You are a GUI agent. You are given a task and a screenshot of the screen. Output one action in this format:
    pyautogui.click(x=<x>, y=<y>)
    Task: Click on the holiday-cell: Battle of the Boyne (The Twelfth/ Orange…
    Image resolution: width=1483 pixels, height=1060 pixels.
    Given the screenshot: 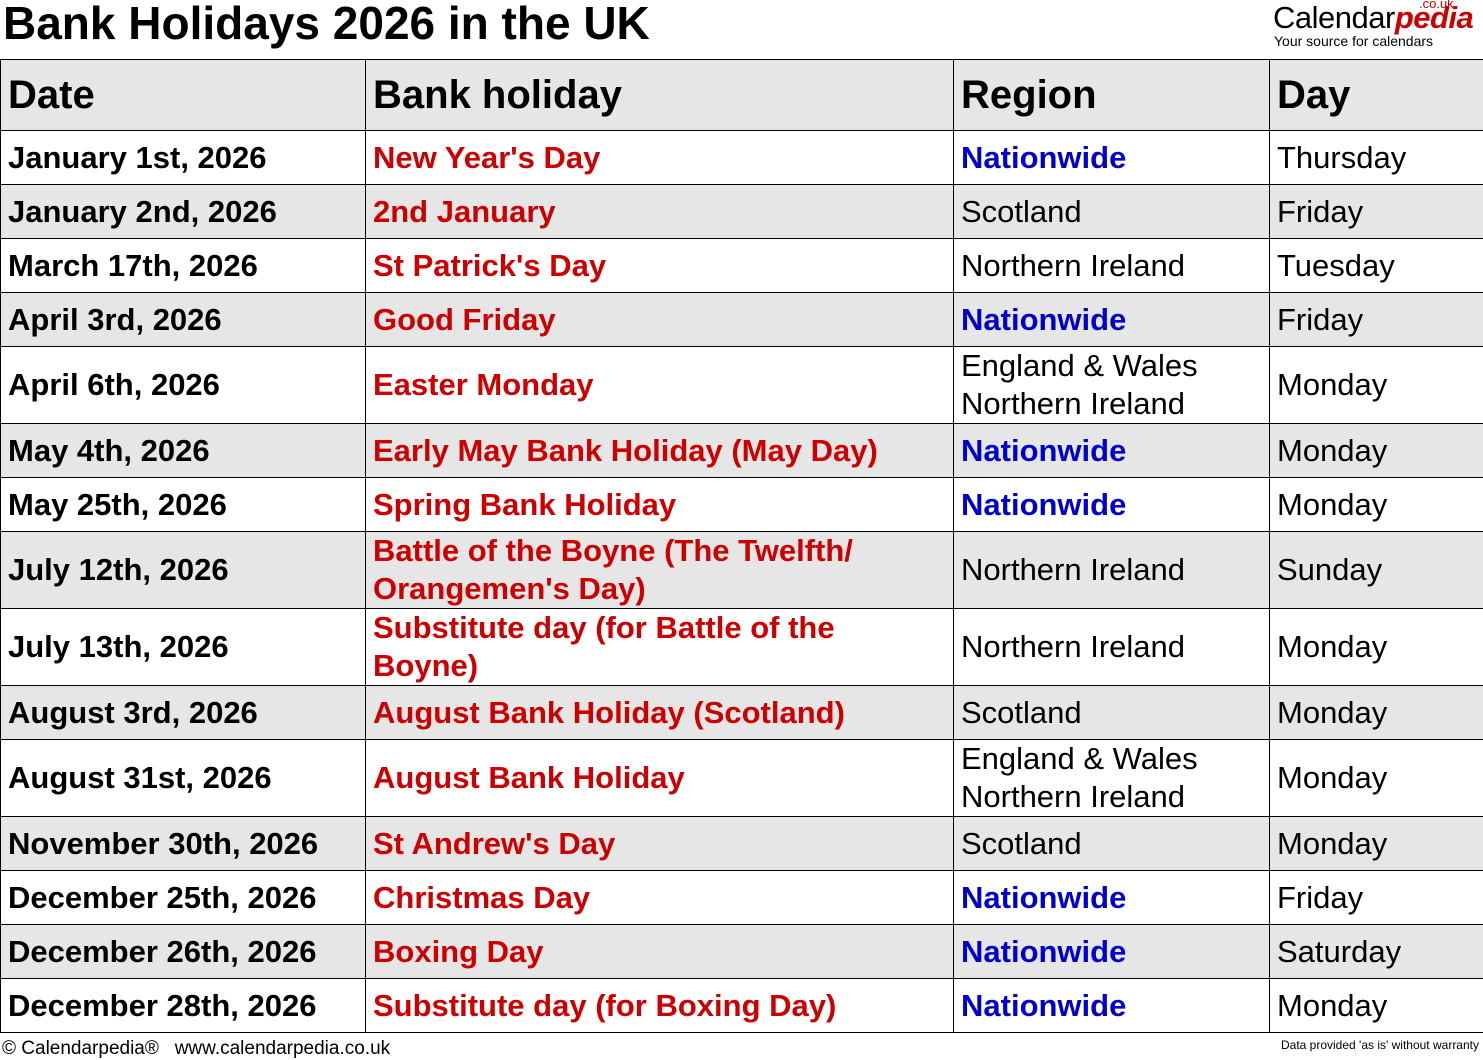 What is the action you would take?
    pyautogui.click(x=659, y=570)
    